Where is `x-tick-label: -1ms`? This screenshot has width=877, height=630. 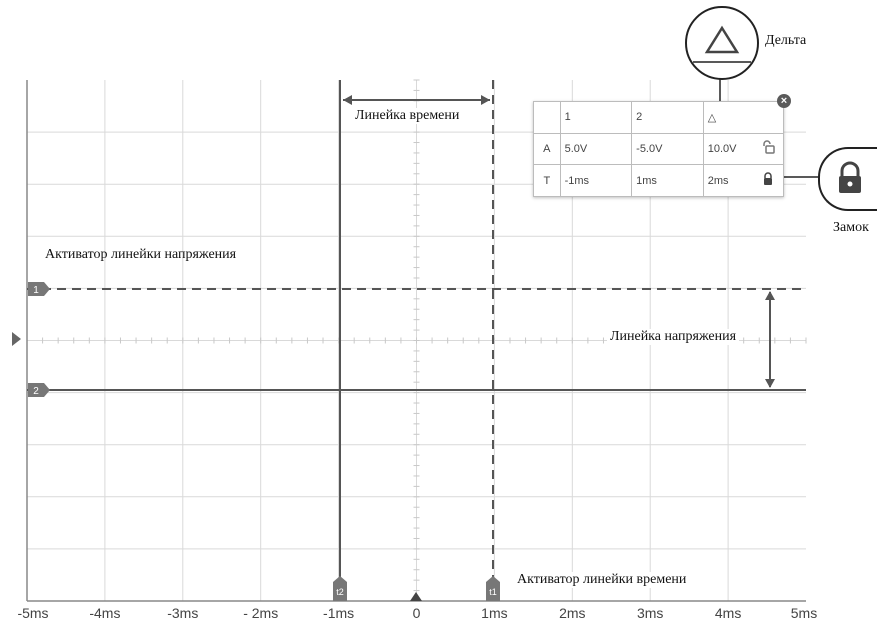
x-tick-label: -1ms is located at coordinates (339, 613).